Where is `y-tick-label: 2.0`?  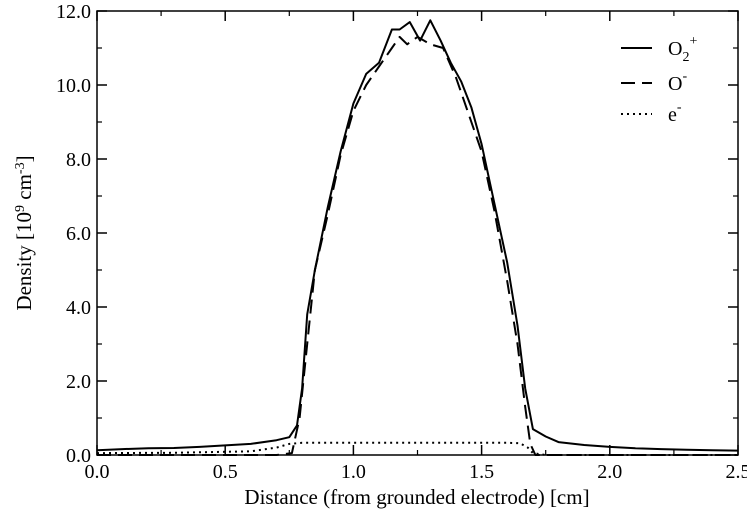
y-tick-label: 2.0 is located at coordinates (78, 382).